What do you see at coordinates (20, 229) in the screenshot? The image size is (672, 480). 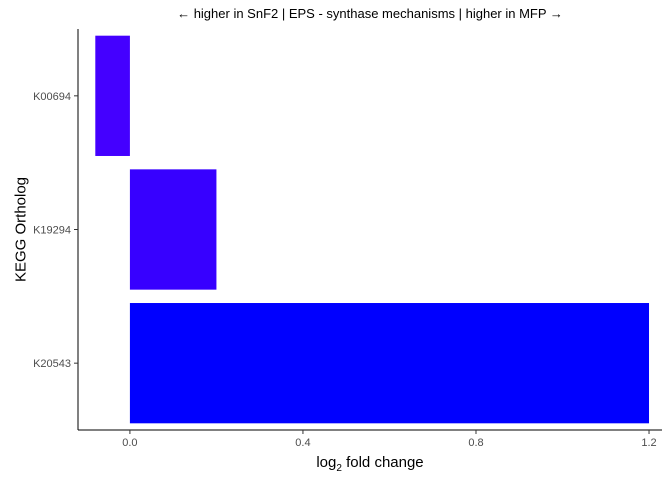 I see `y-axis-title: KEGG Ortholog` at bounding box center [20, 229].